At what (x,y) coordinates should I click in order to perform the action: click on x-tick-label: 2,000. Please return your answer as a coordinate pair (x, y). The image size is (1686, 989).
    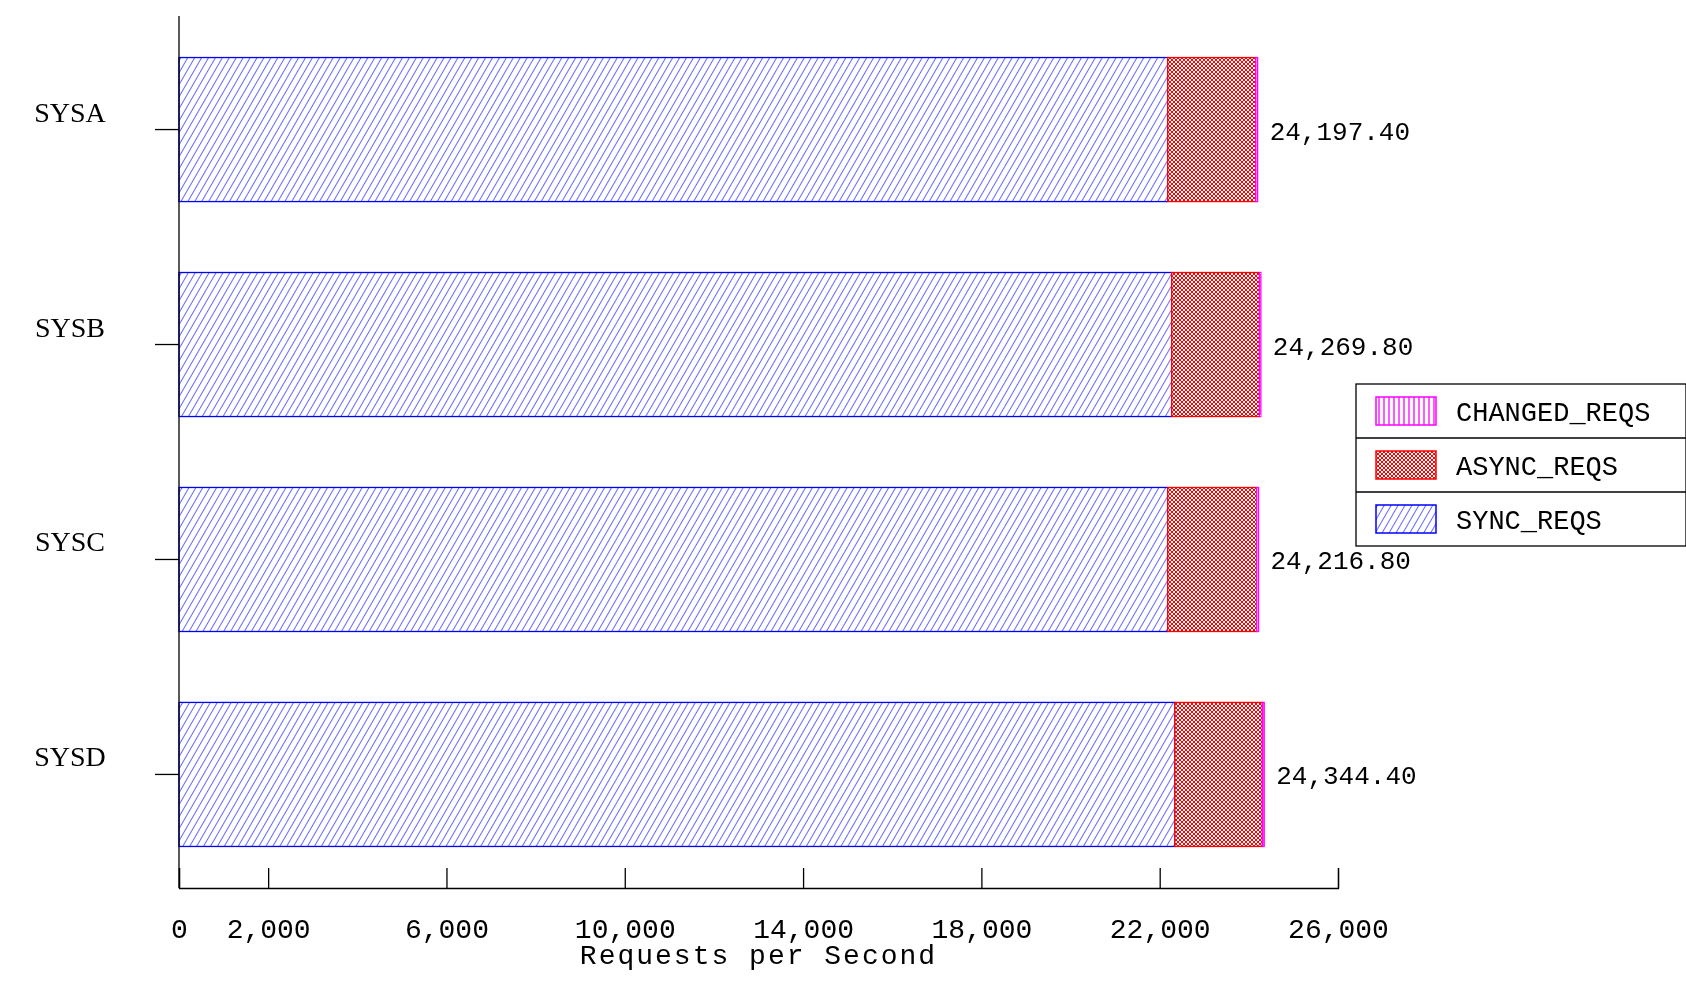
    Looking at the image, I should click on (268, 930).